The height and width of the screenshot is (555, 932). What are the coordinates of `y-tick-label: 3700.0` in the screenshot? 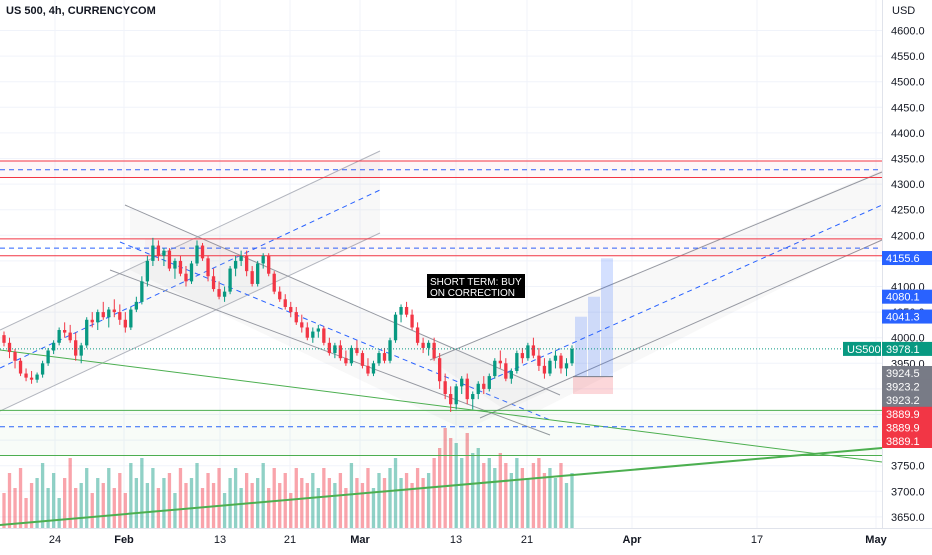 It's located at (908, 492).